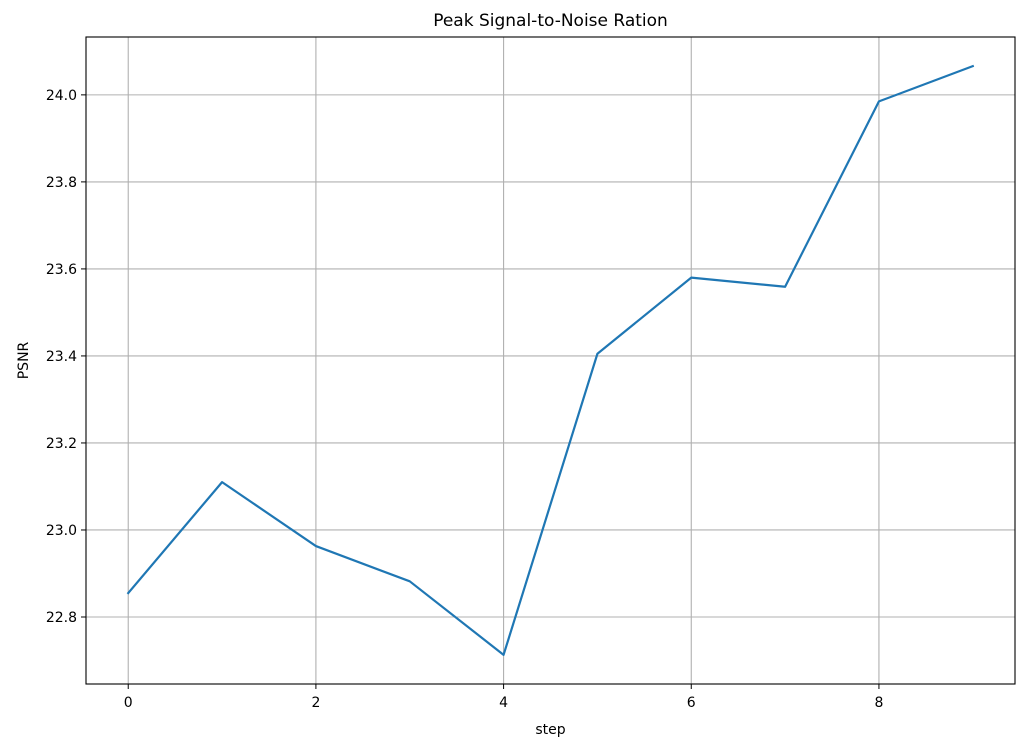 This screenshot has height=750, width=1027. What do you see at coordinates (503, 703) in the screenshot?
I see `x-tick-label: 4` at bounding box center [503, 703].